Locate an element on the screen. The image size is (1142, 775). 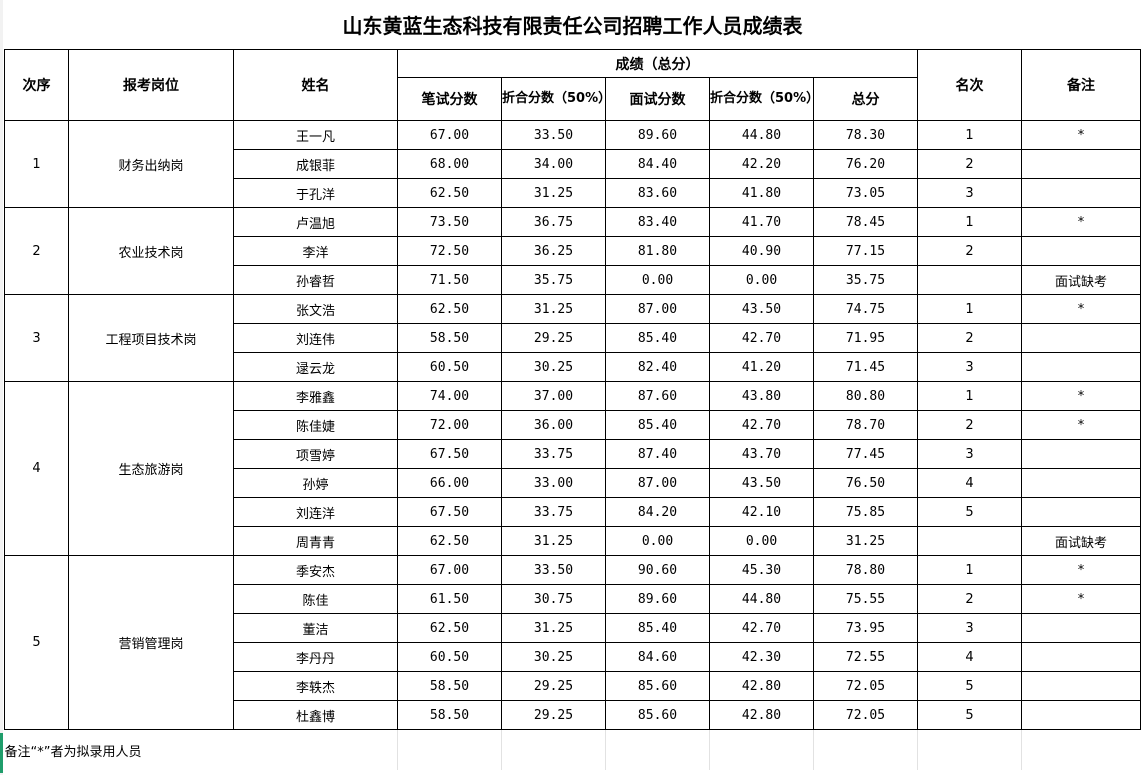
cell-interview-50: 41.20 is located at coordinates (761, 367).